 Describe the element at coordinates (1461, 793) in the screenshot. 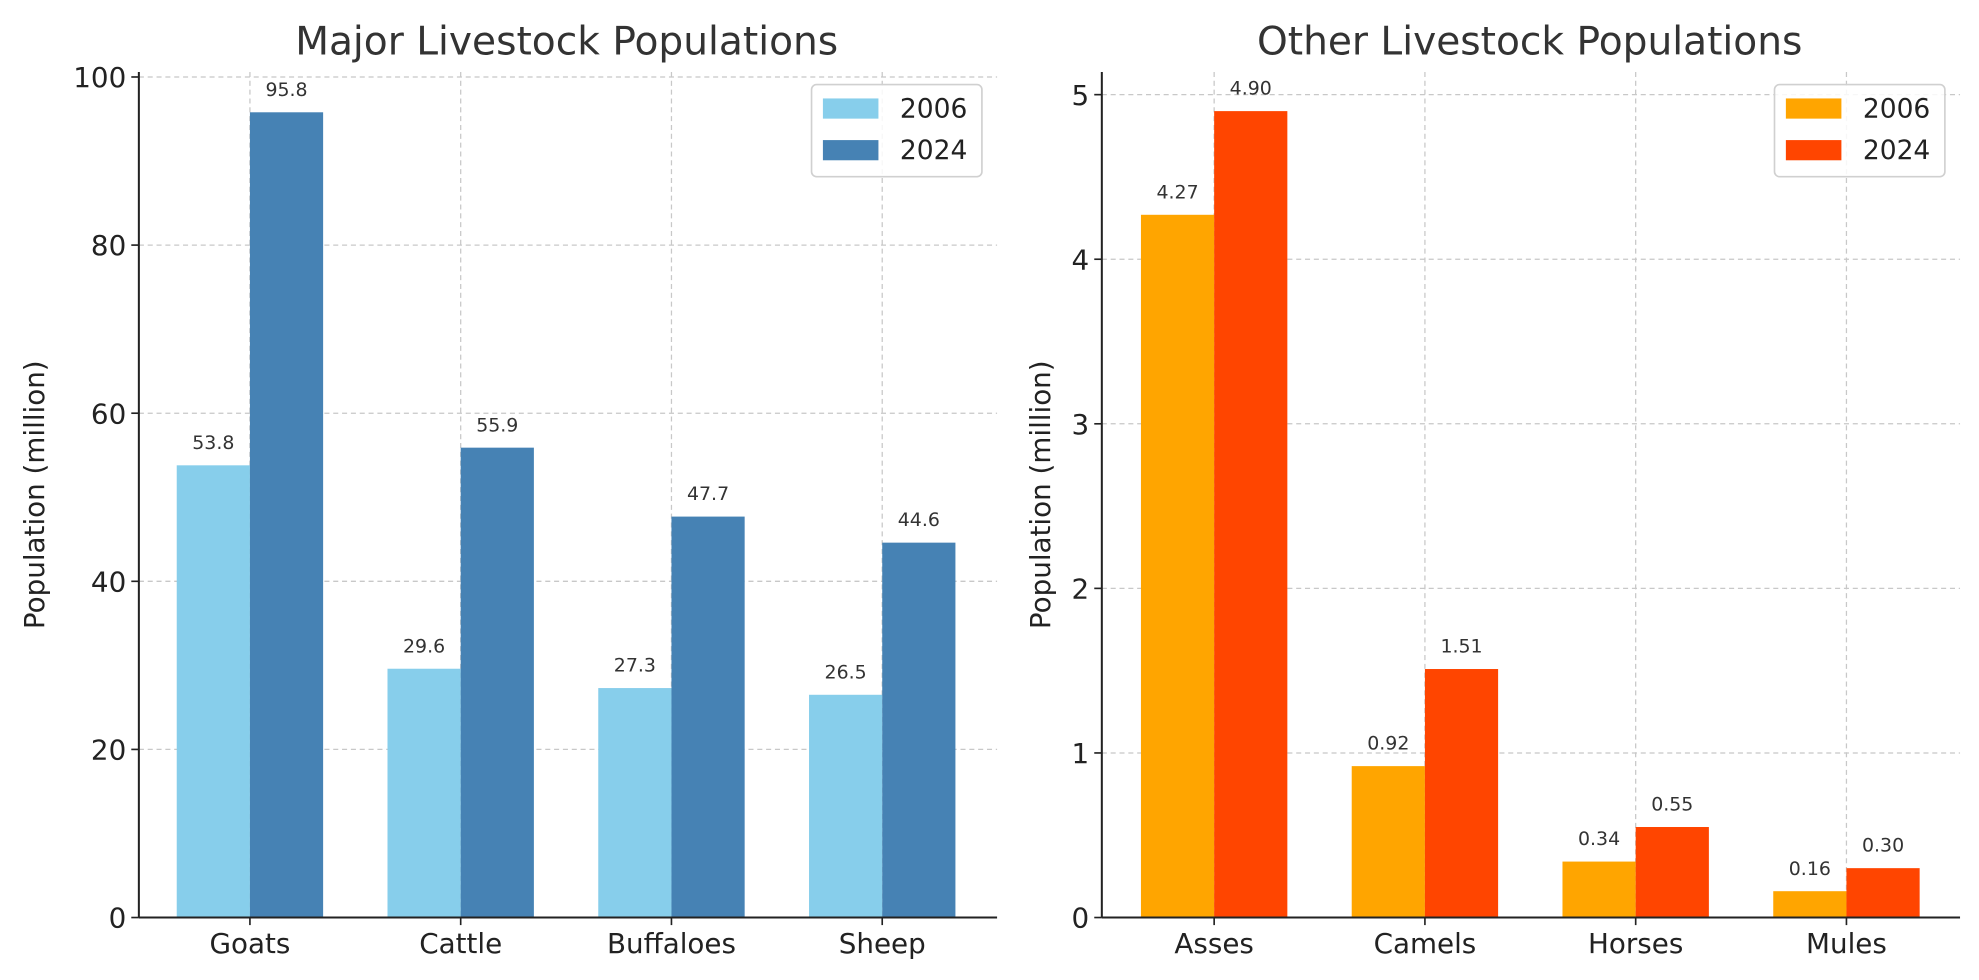

I see `bar-2024-camels` at that location.